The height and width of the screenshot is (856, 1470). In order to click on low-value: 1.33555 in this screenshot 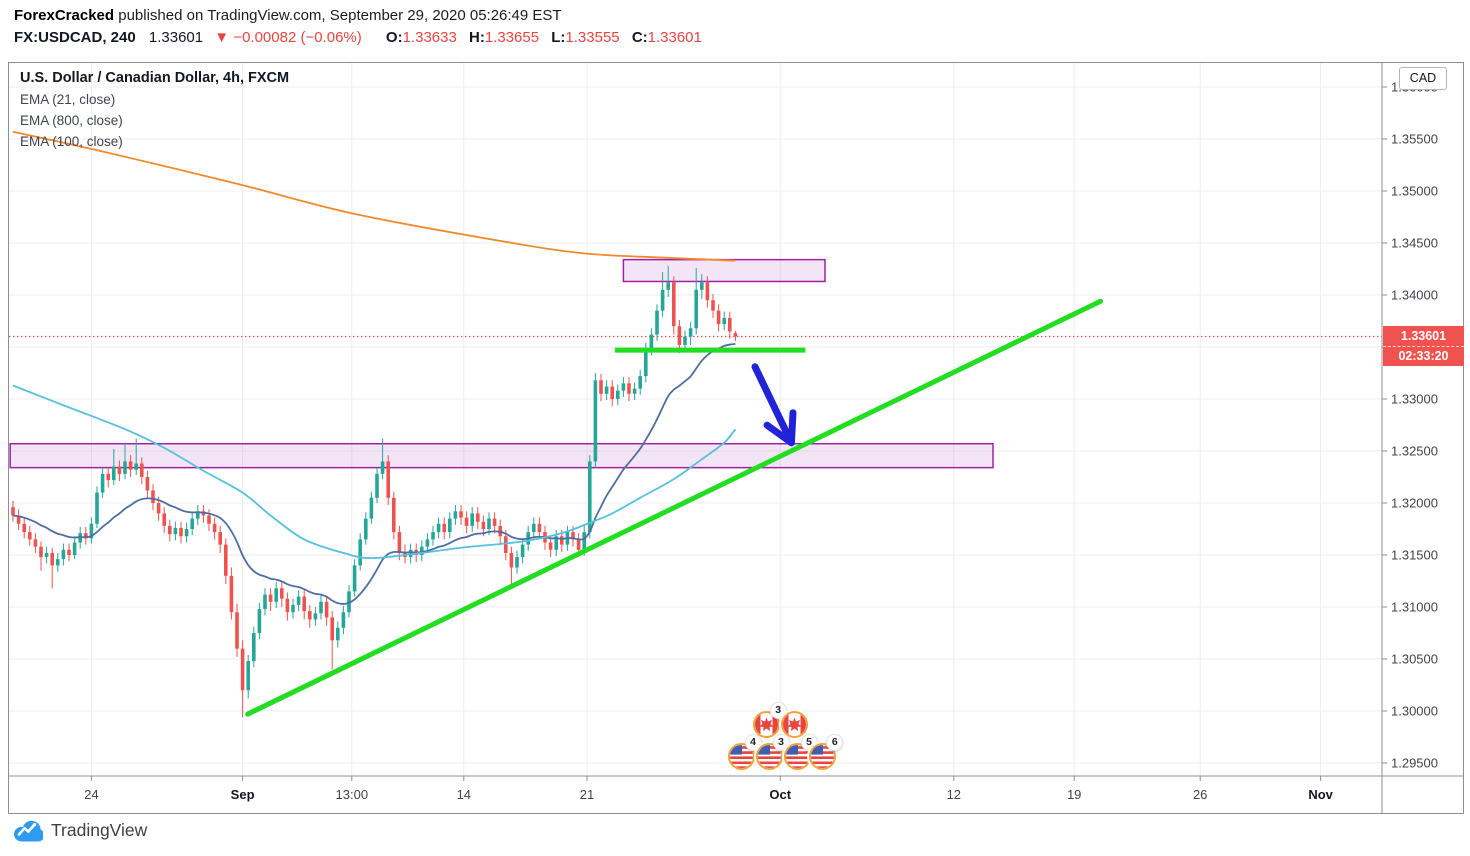, I will do `click(592, 37)`.